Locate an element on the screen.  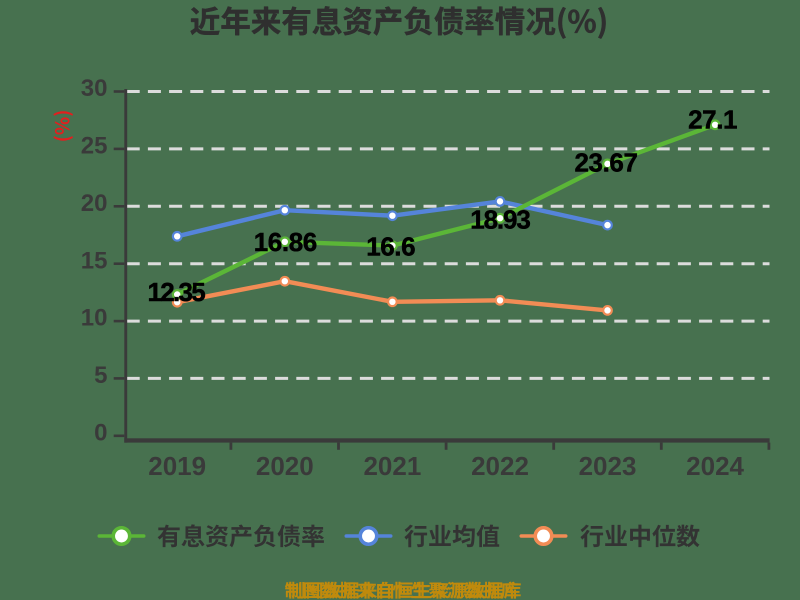
svg-text: 18.93 is located at coordinates (500, 219).